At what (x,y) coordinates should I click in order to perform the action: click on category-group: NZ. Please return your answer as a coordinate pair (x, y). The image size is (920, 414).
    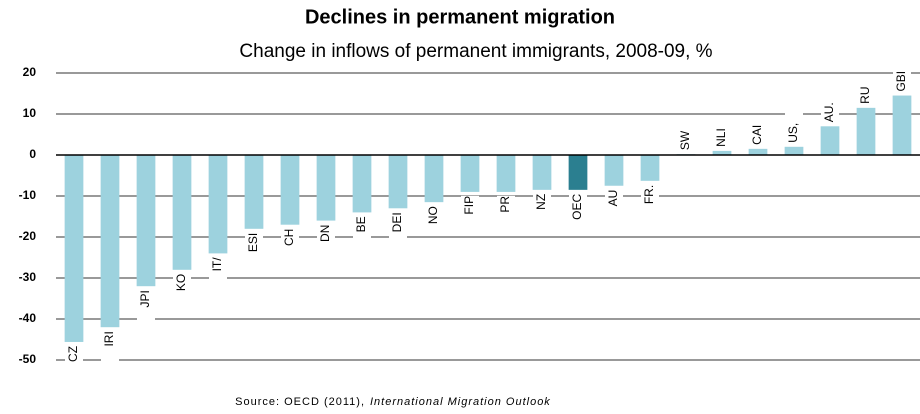
    Looking at the image, I should click on (542, 208).